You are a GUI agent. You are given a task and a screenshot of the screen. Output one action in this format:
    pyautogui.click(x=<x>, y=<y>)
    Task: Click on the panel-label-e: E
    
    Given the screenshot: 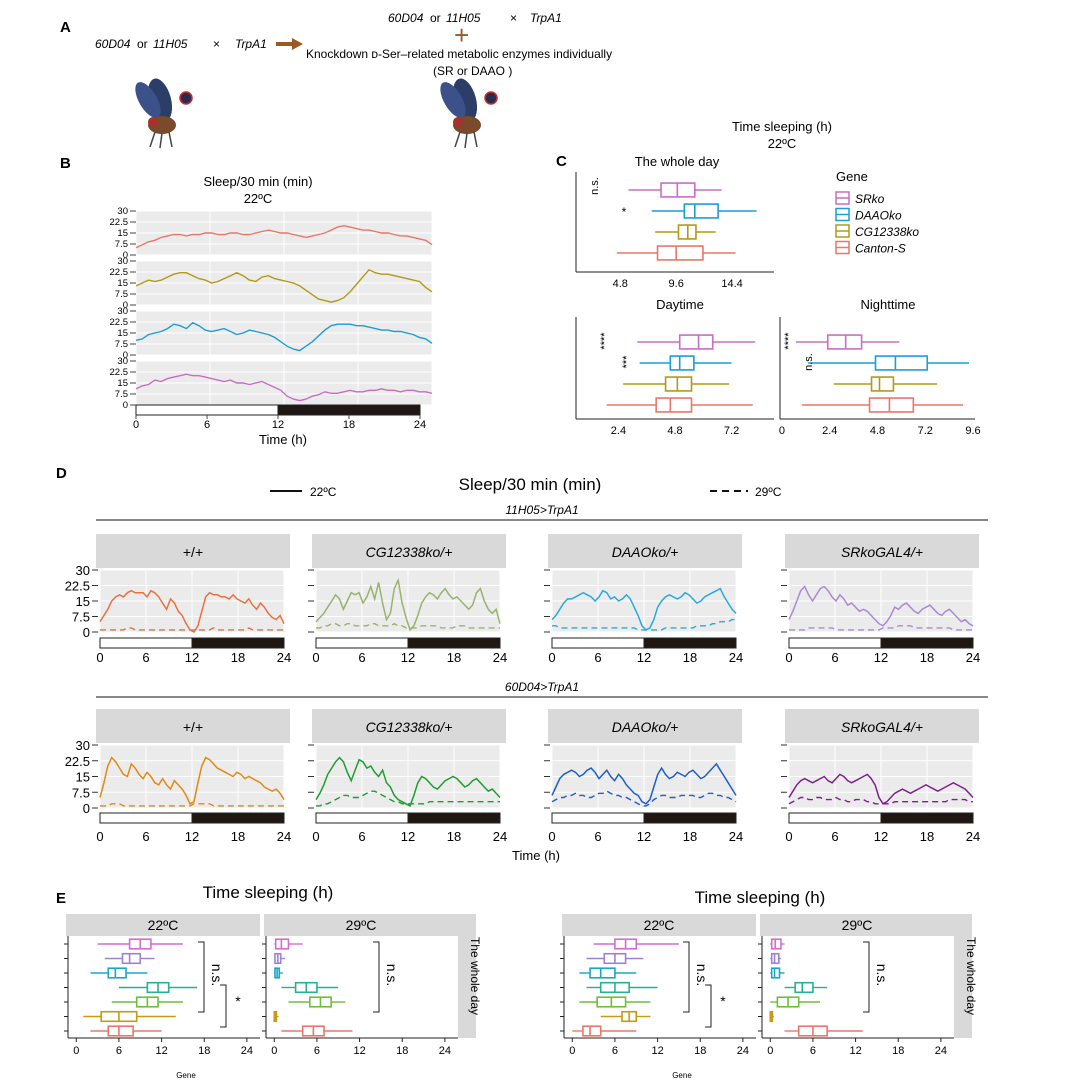 What is the action you would take?
    pyautogui.click(x=61, y=898)
    